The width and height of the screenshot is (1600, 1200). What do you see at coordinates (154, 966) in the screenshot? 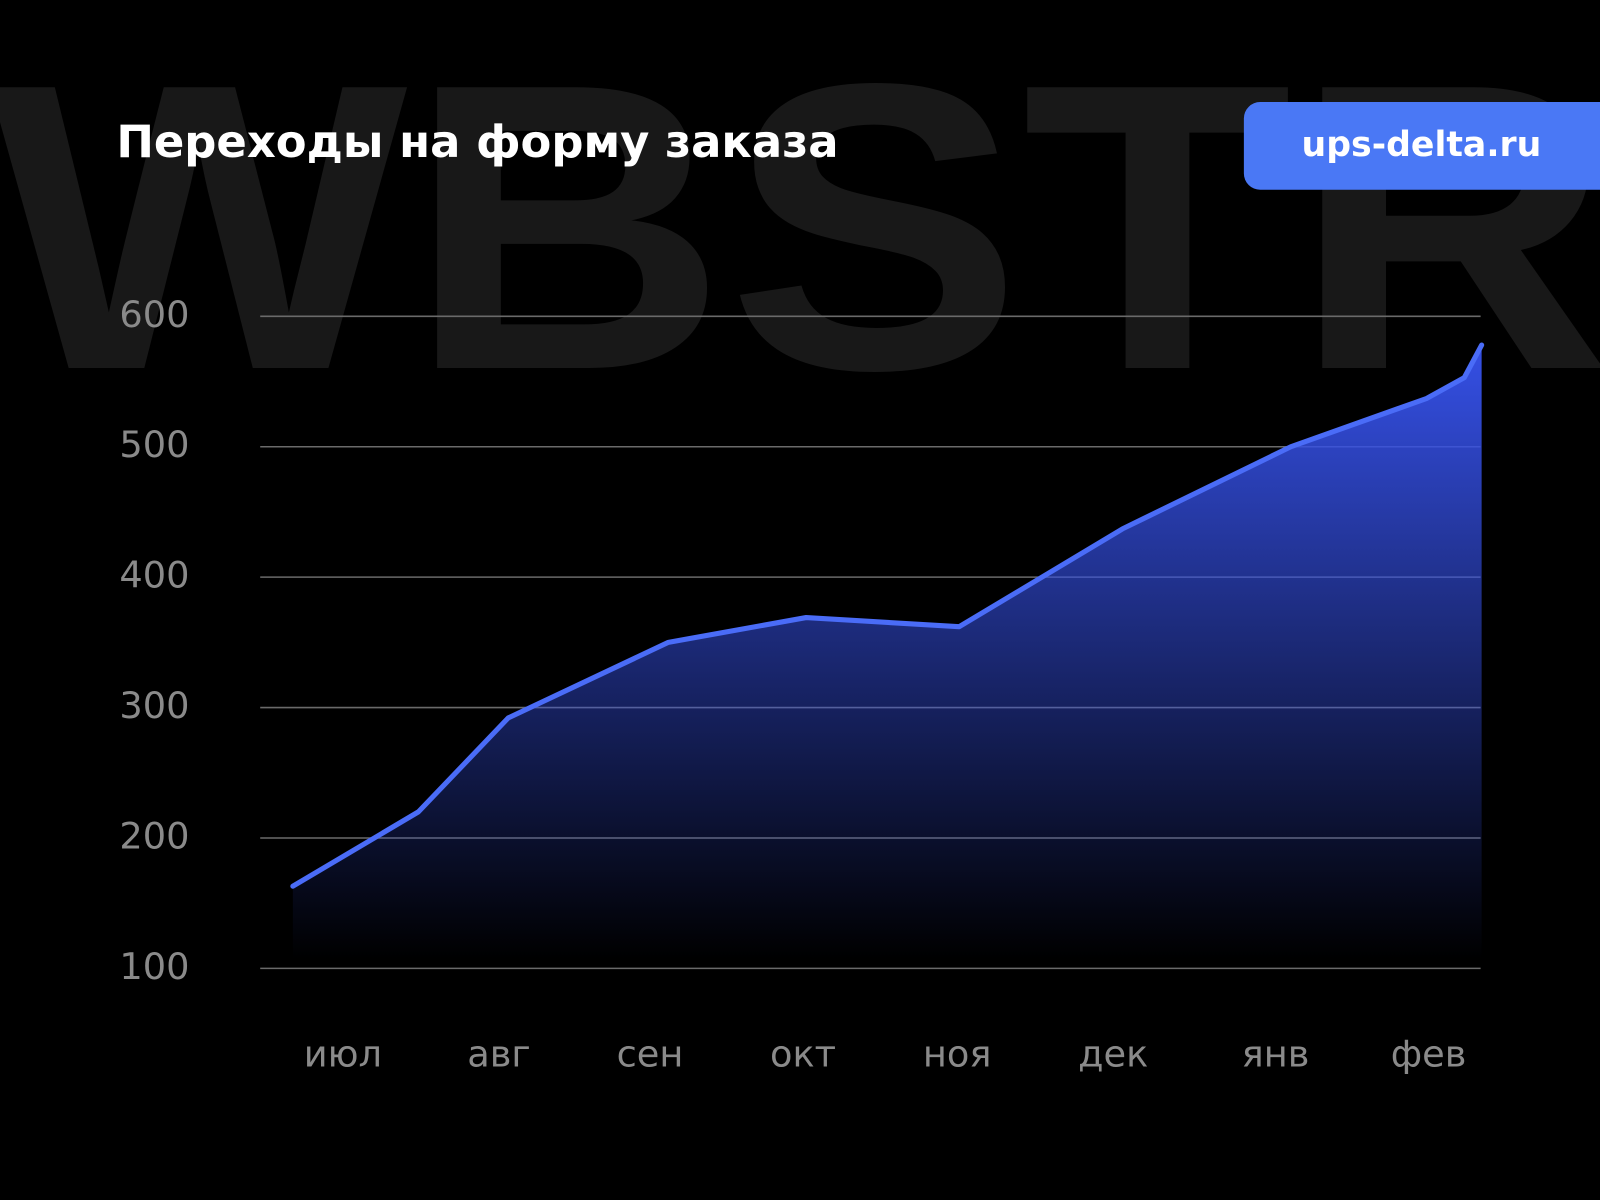
I see `y-tick-label: 100` at bounding box center [154, 966].